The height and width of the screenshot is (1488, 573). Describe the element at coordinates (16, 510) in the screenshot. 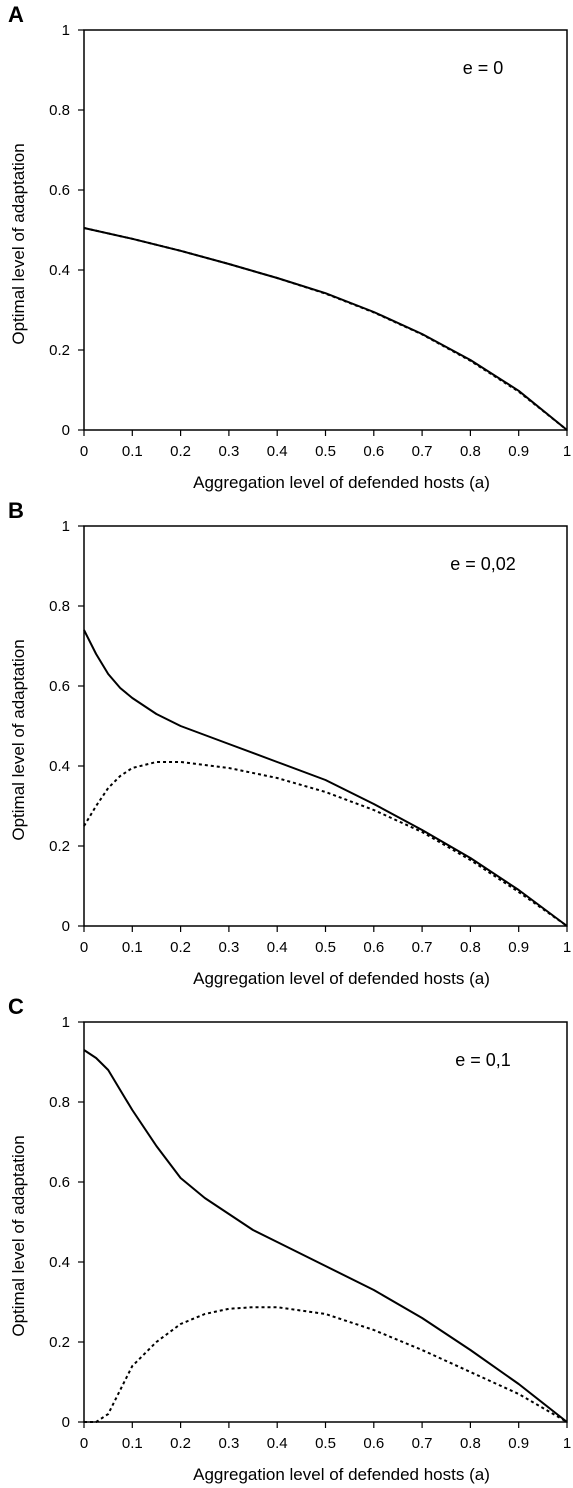

I see `panel-label: B` at that location.